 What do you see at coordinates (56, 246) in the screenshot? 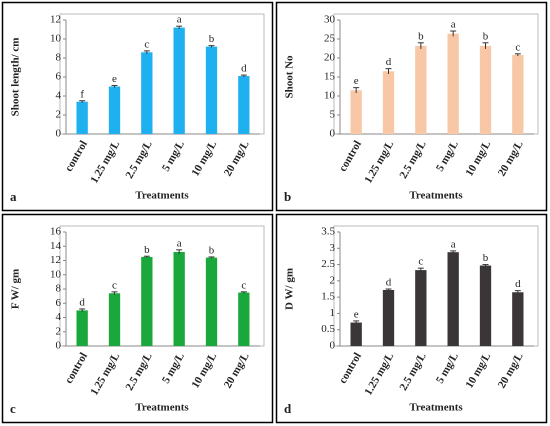
I see `y-tick-label: 14` at bounding box center [56, 246].